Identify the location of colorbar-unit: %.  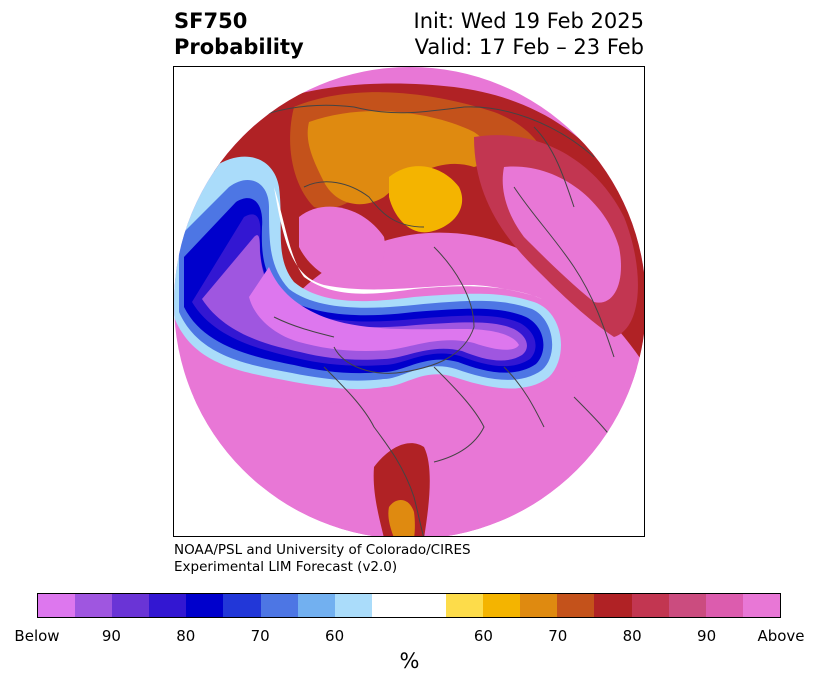
(409, 661).